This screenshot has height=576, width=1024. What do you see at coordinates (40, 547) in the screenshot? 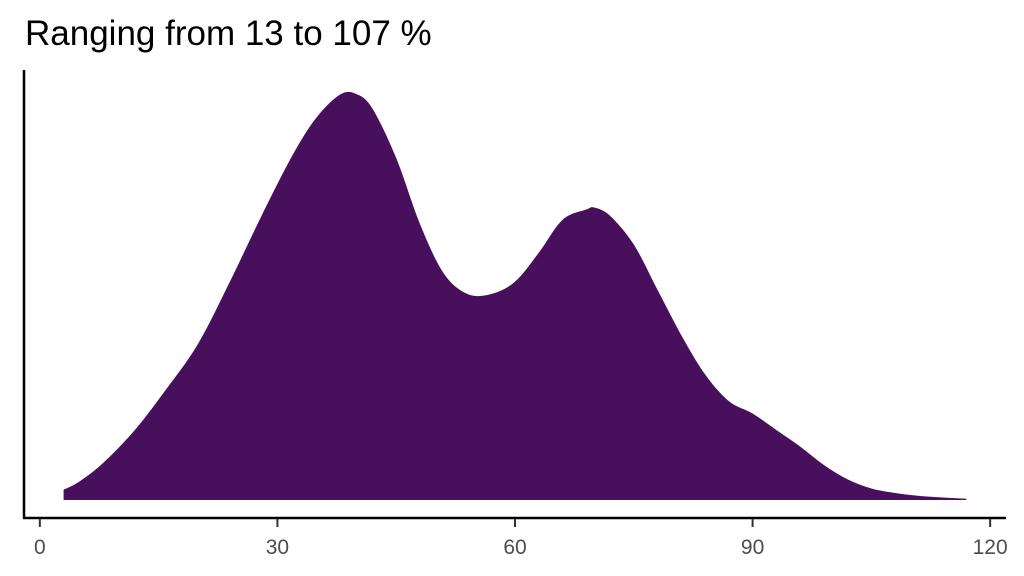
I see `x-tick-label: 0` at bounding box center [40, 547].